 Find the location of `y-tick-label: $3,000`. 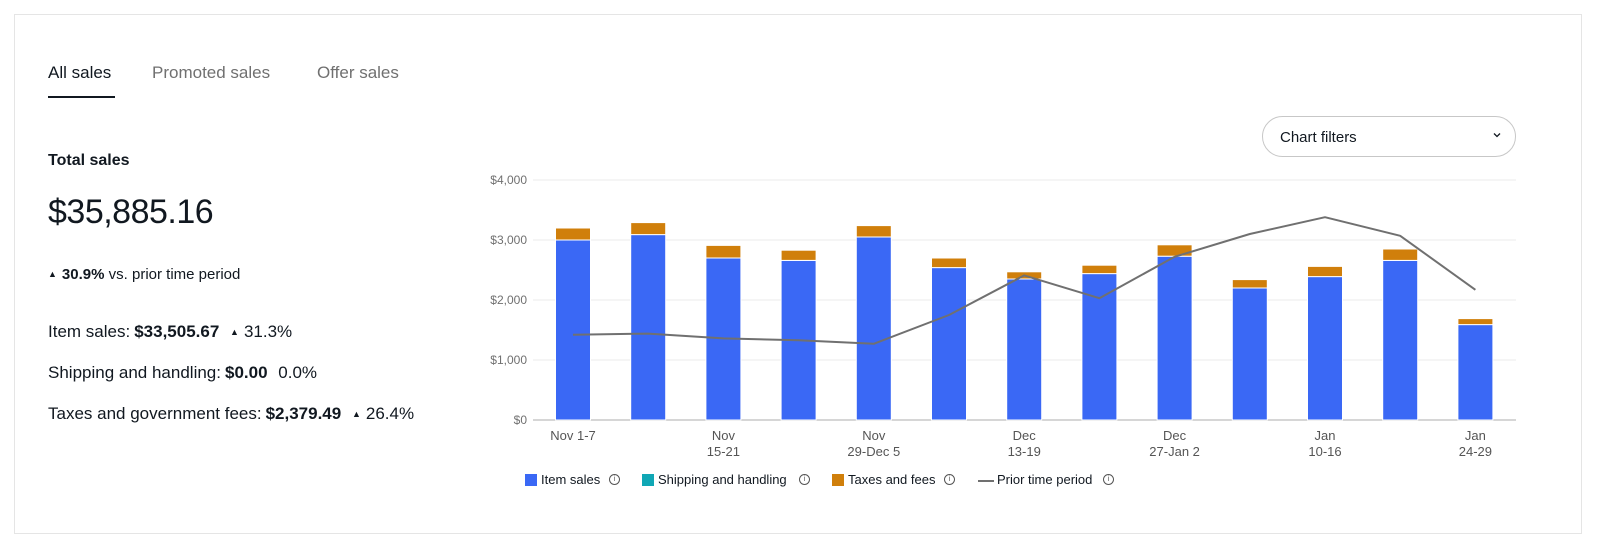

y-tick-label: $3,000 is located at coordinates (508, 240).